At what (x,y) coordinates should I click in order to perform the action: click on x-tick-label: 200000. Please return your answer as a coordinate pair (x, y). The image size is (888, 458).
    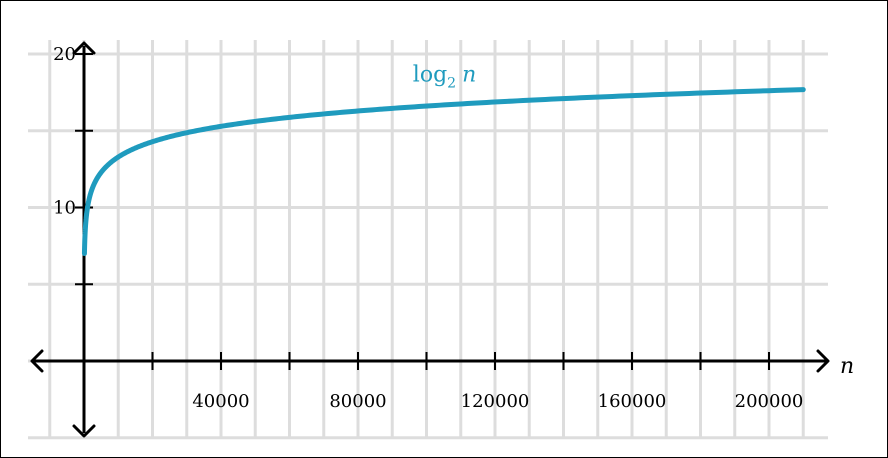
    Looking at the image, I should click on (769, 401).